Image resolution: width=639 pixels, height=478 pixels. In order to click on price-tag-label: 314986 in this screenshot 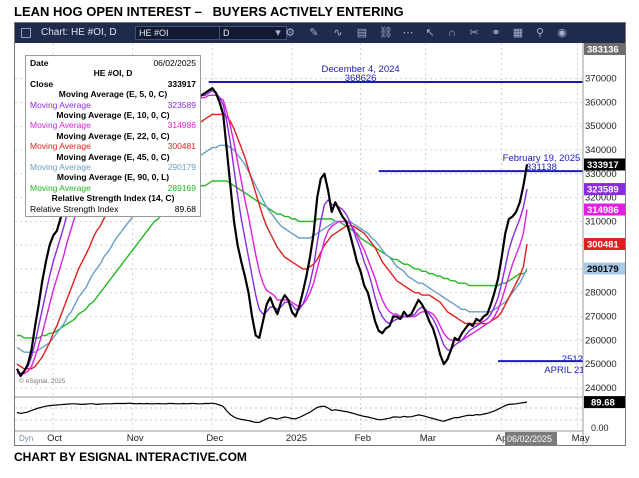, I will do `click(603, 210)`.